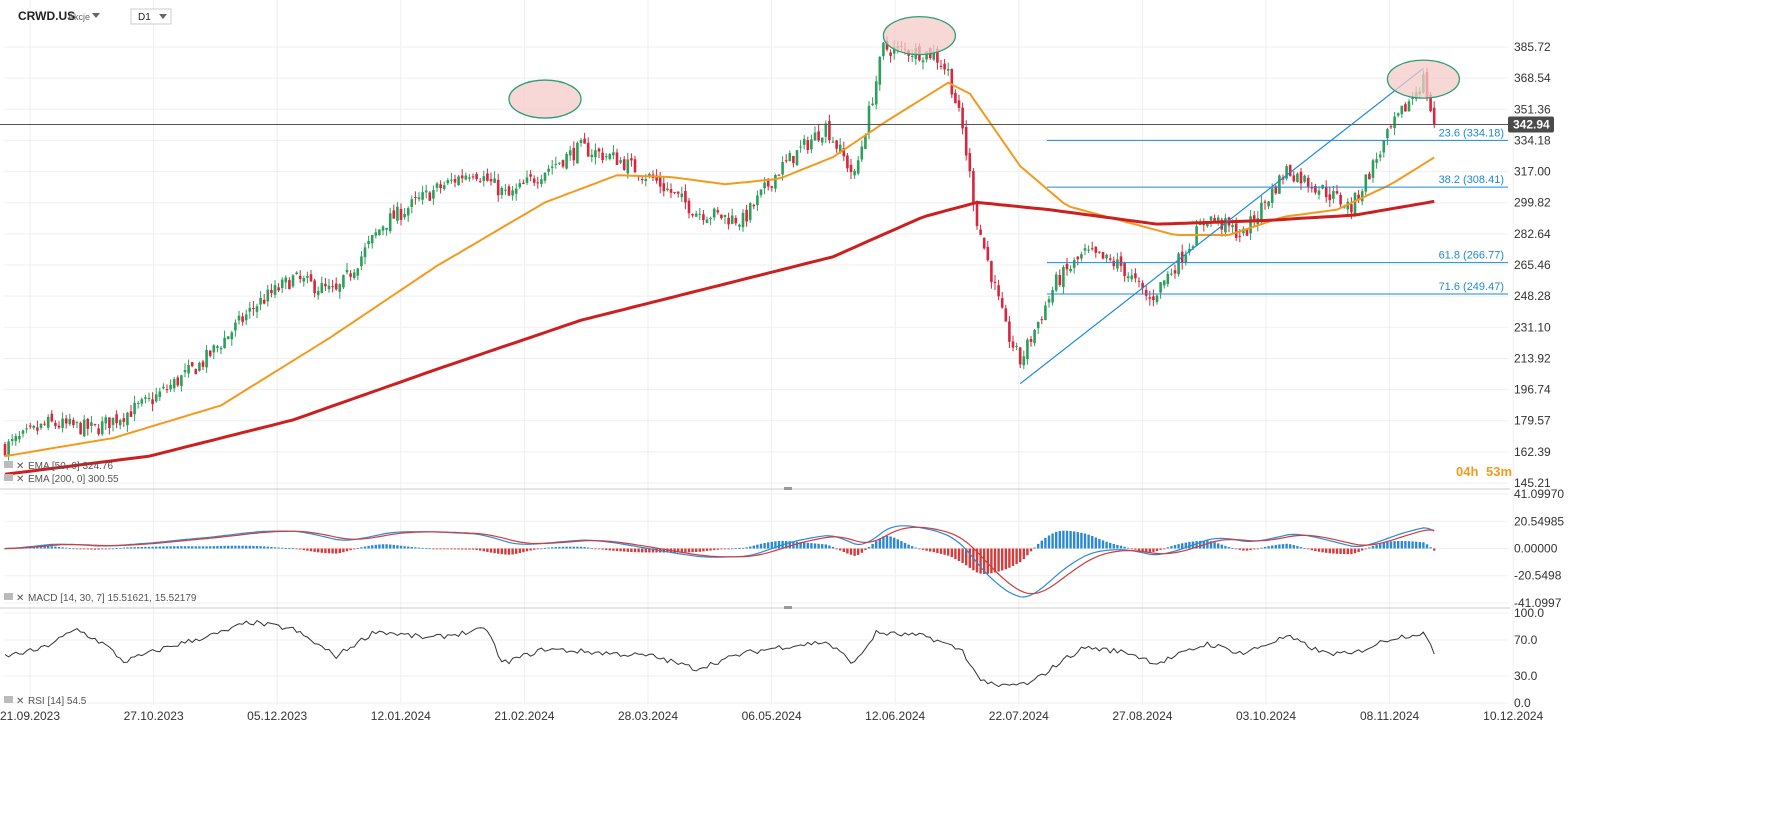 The image size is (1768, 824). I want to click on ema50-legend: ✕ EMA [50, 0] 324.76, so click(58, 466).